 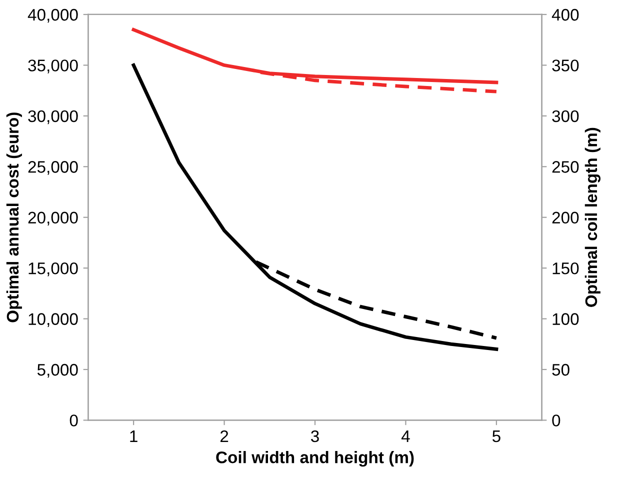 I want to click on y2-tick-label: 300, so click(x=565, y=116).